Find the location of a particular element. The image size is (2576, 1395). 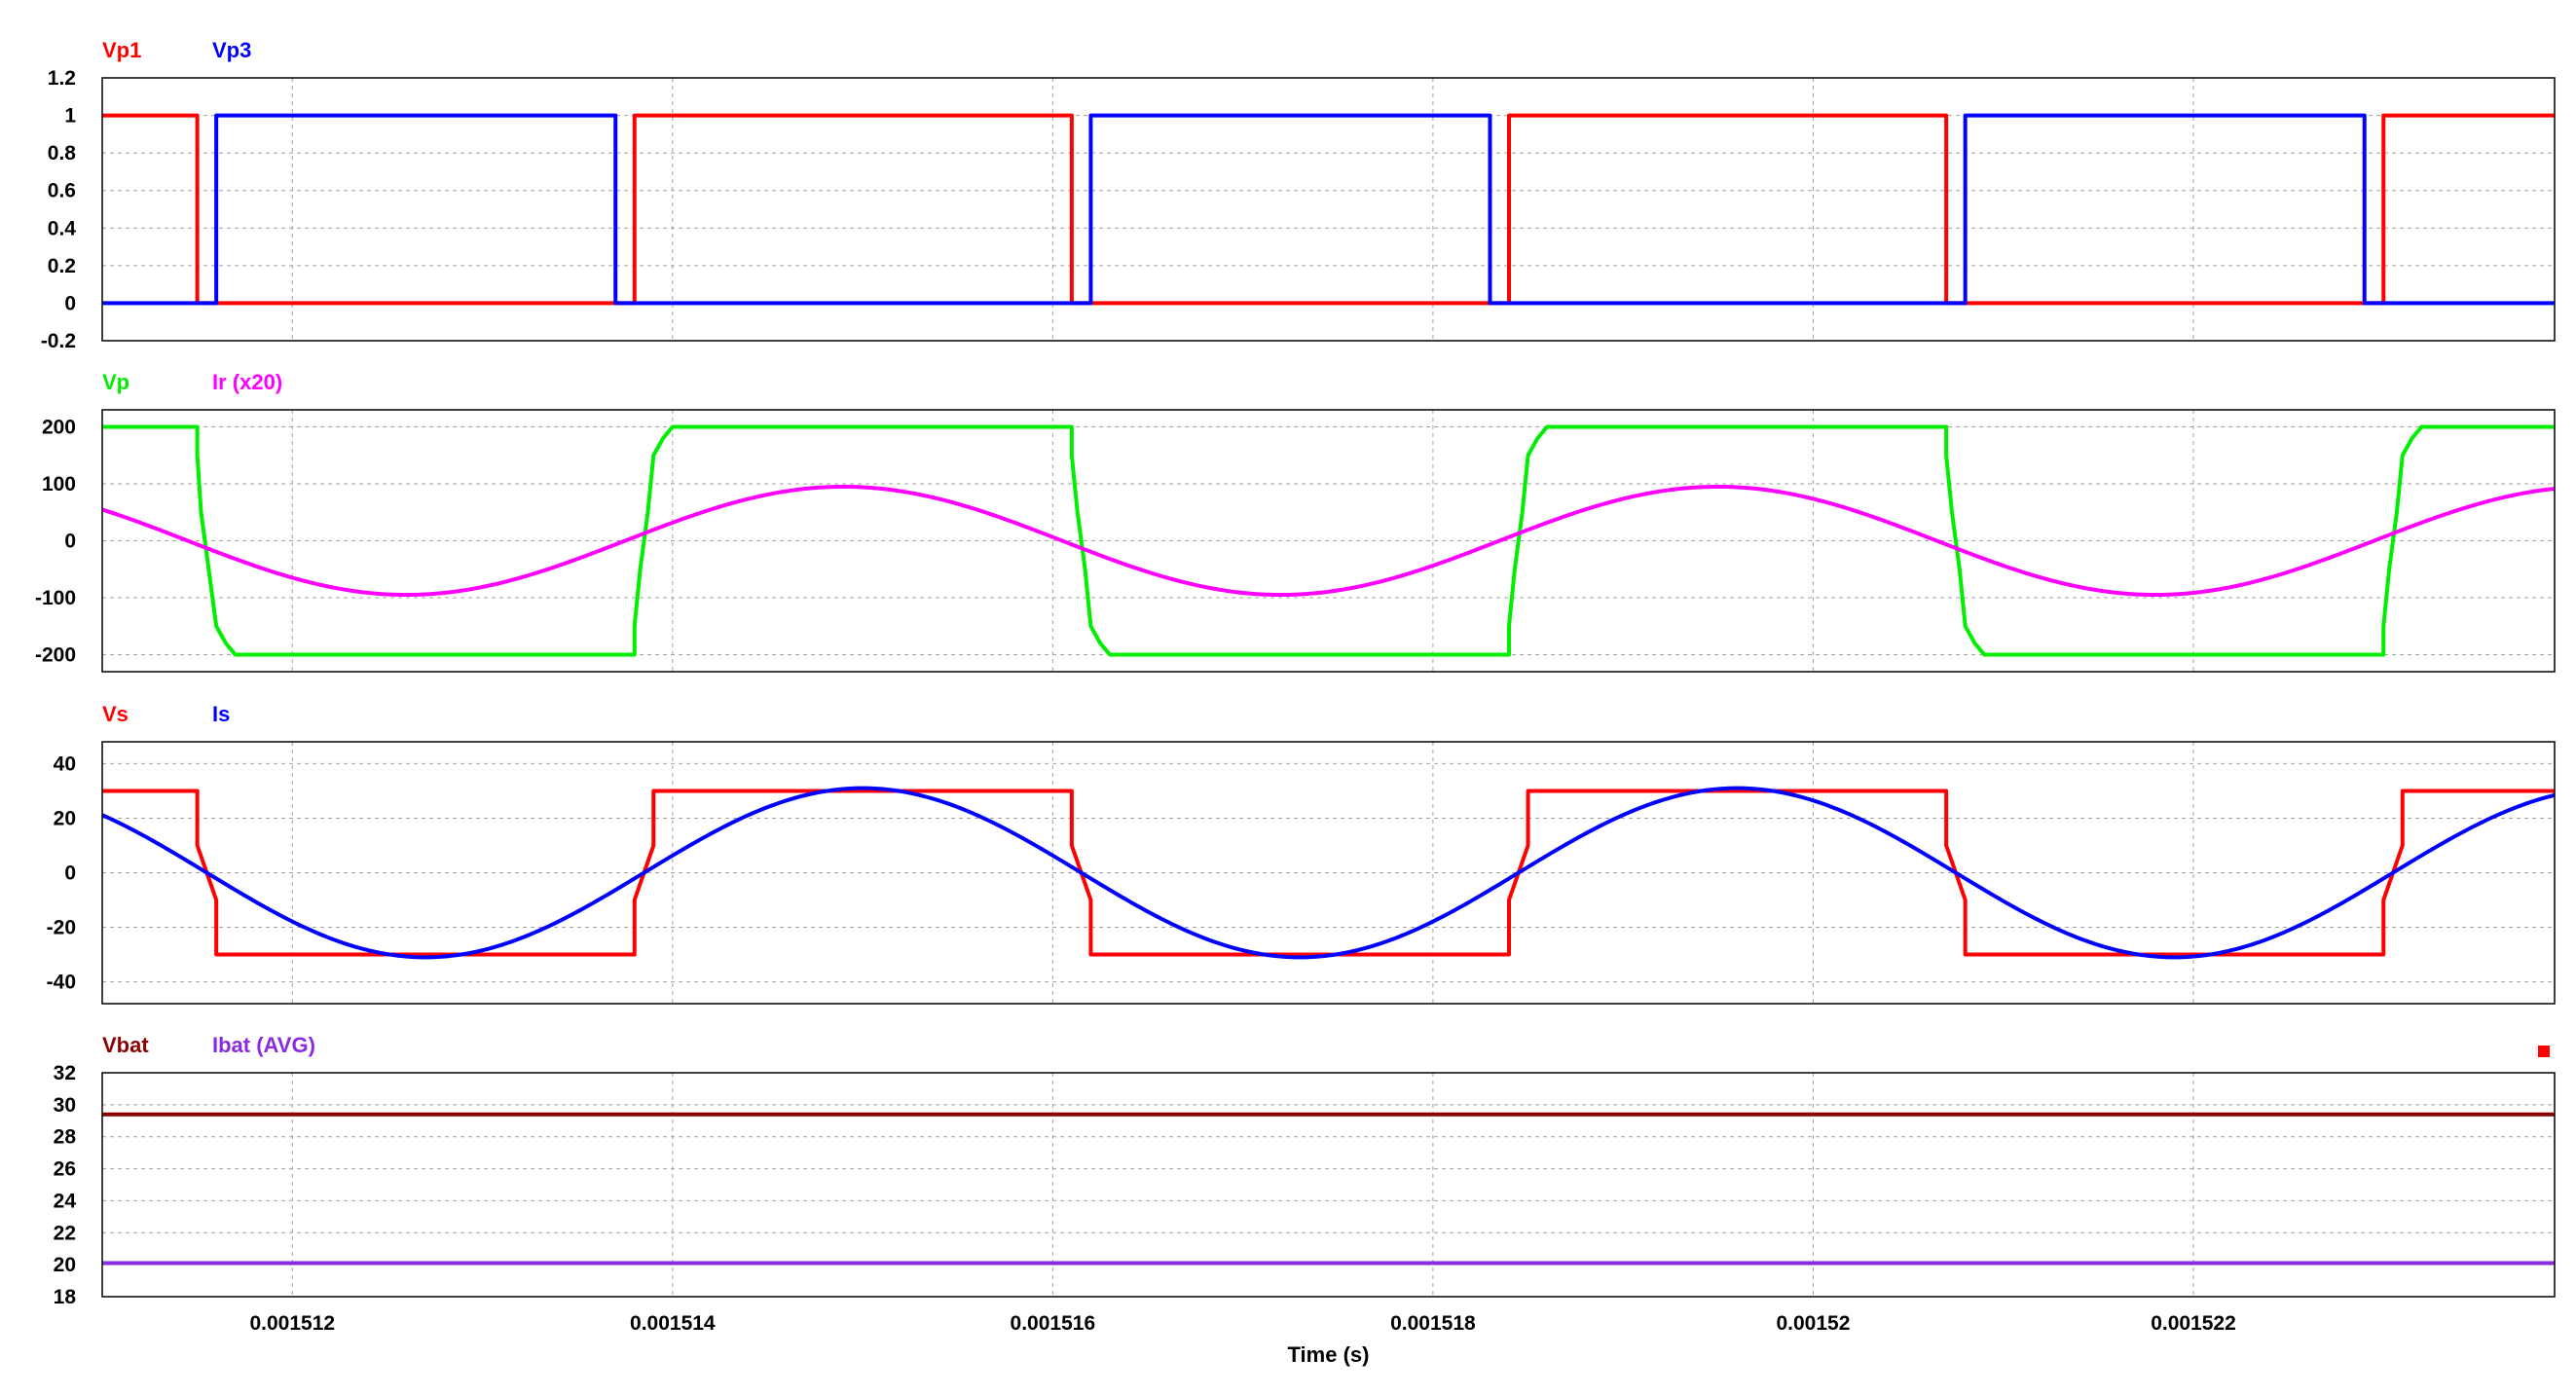

y-tick-label: 0.2 is located at coordinates (62, 266).